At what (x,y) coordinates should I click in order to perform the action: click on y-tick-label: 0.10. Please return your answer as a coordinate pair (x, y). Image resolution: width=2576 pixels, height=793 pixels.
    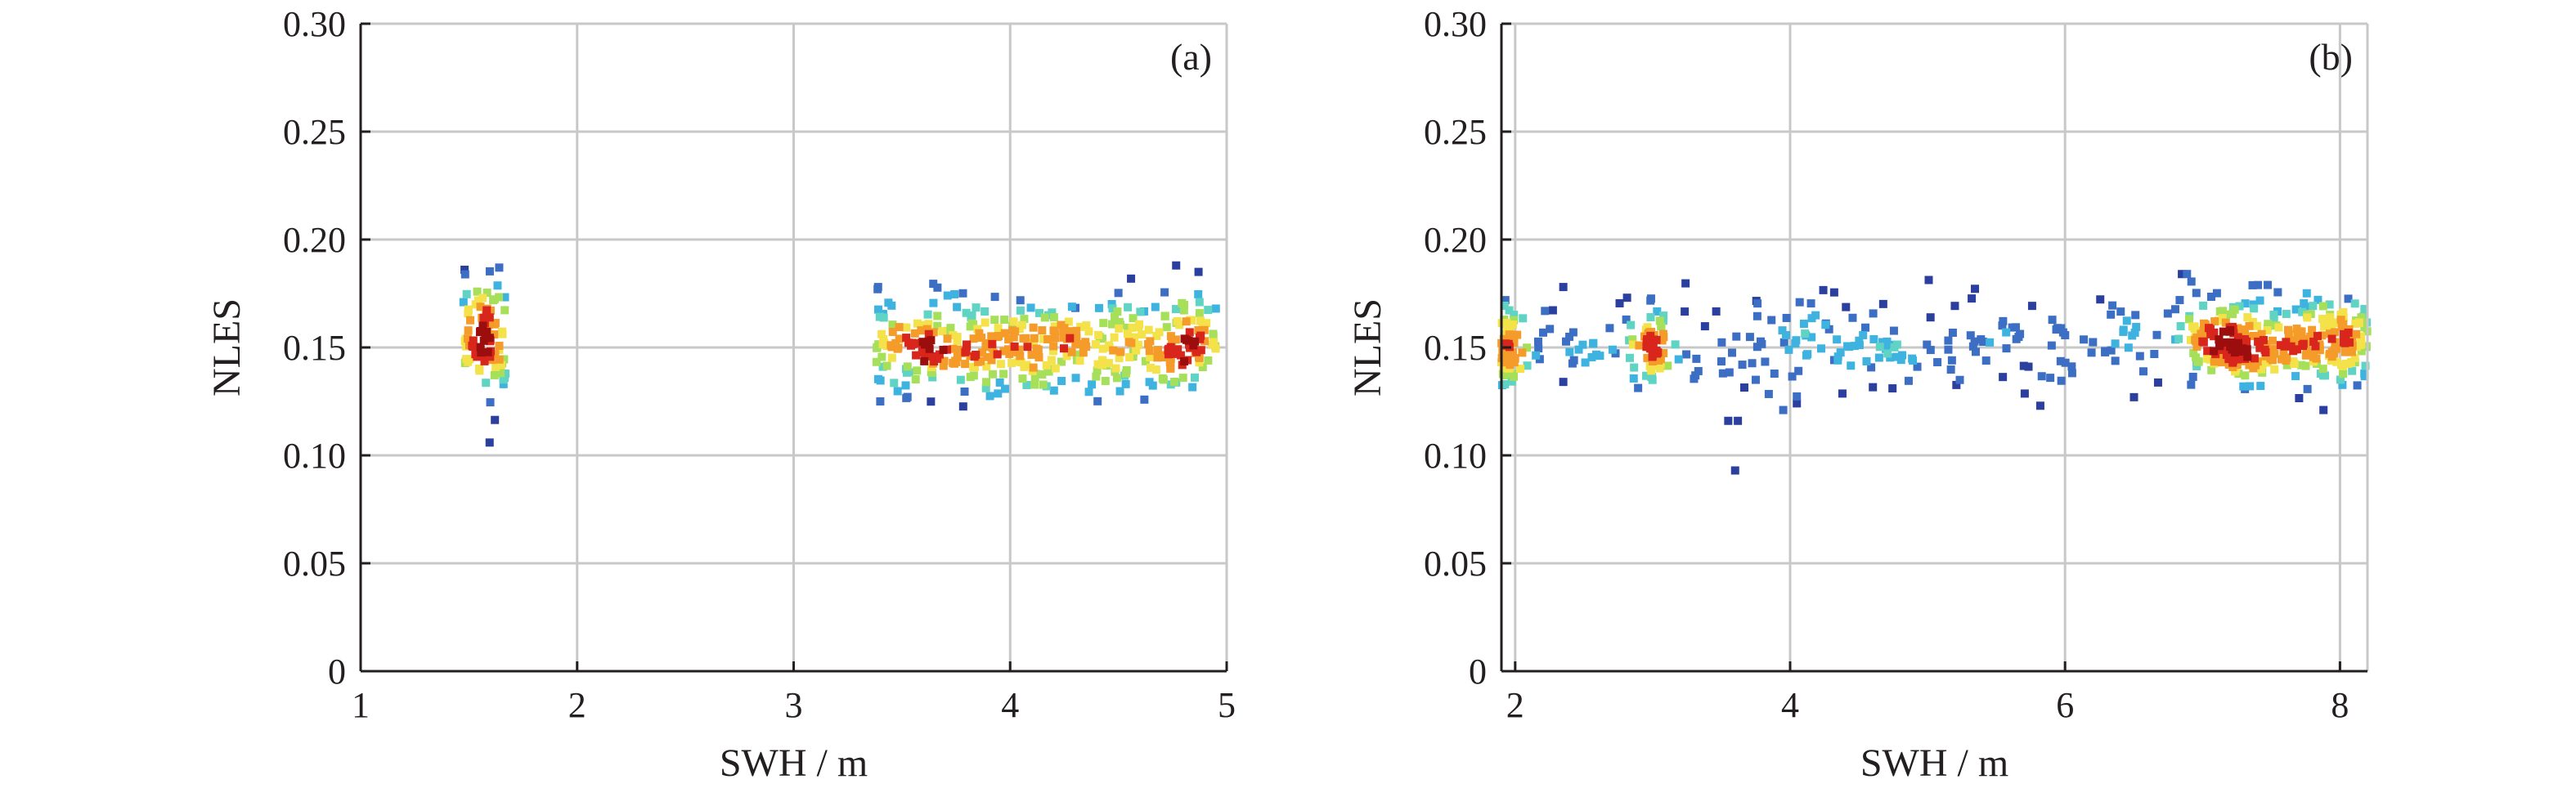
    Looking at the image, I should click on (1456, 456).